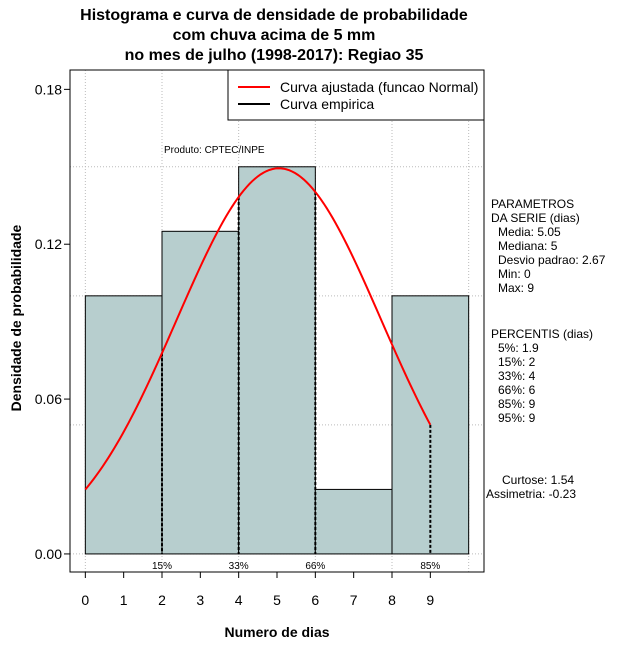 The height and width of the screenshot is (660, 640). Describe the element at coordinates (430, 600) in the screenshot. I see `x-tick-label: 9` at that location.